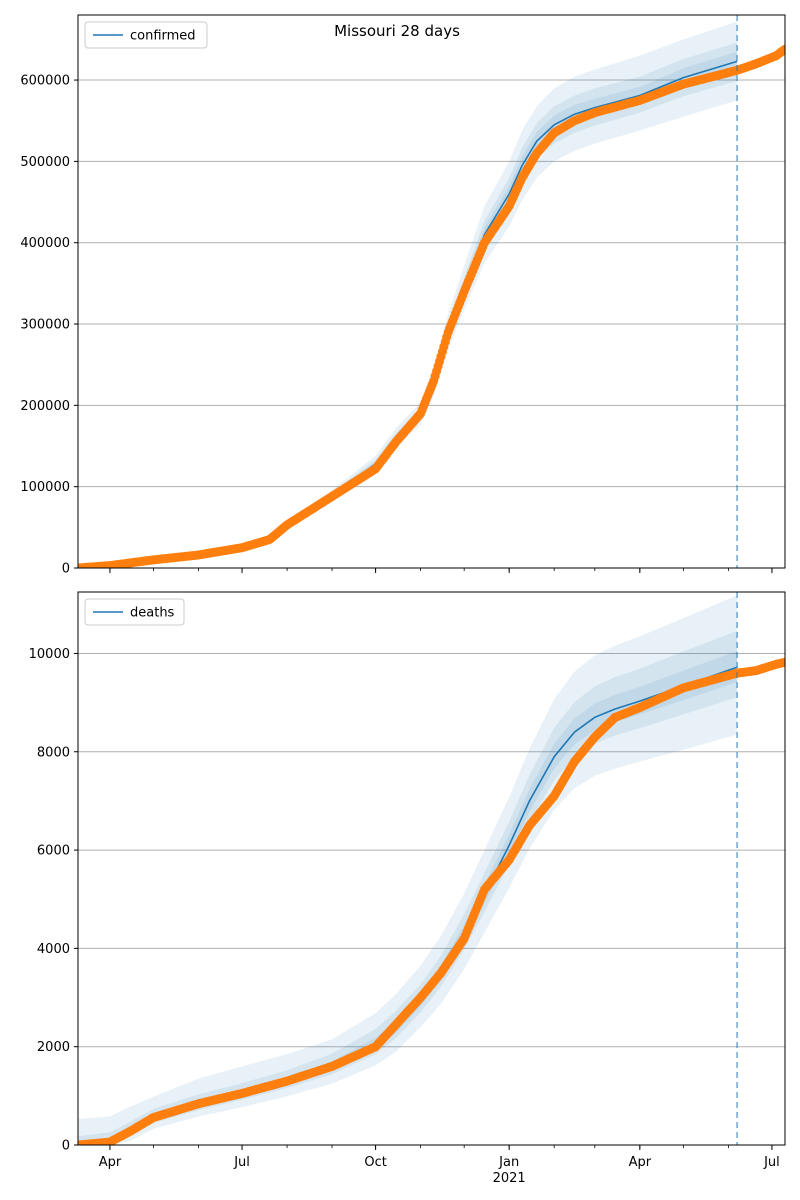  I want to click on y-tick-label-3: 6000, so click(53, 851).